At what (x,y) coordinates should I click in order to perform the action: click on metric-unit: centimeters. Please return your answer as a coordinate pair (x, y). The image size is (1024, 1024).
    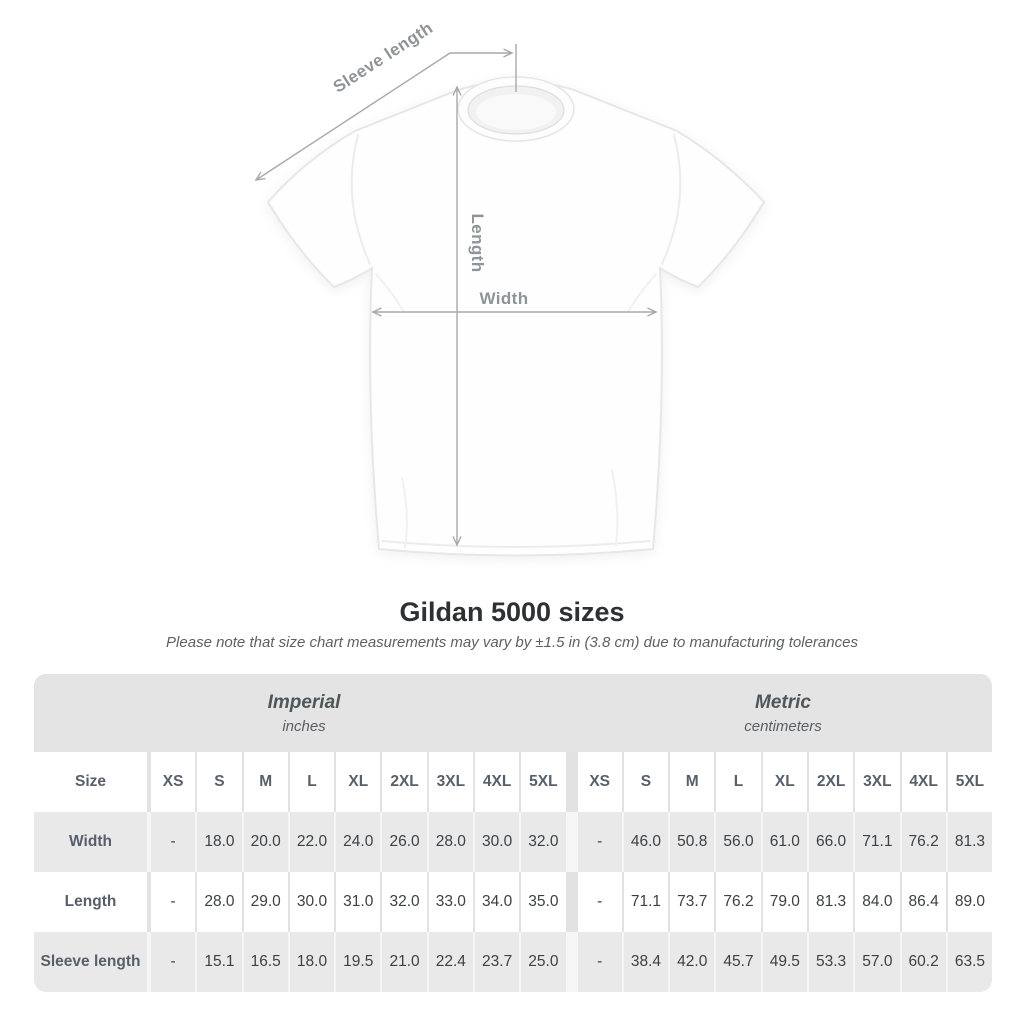
    Looking at the image, I should click on (783, 726).